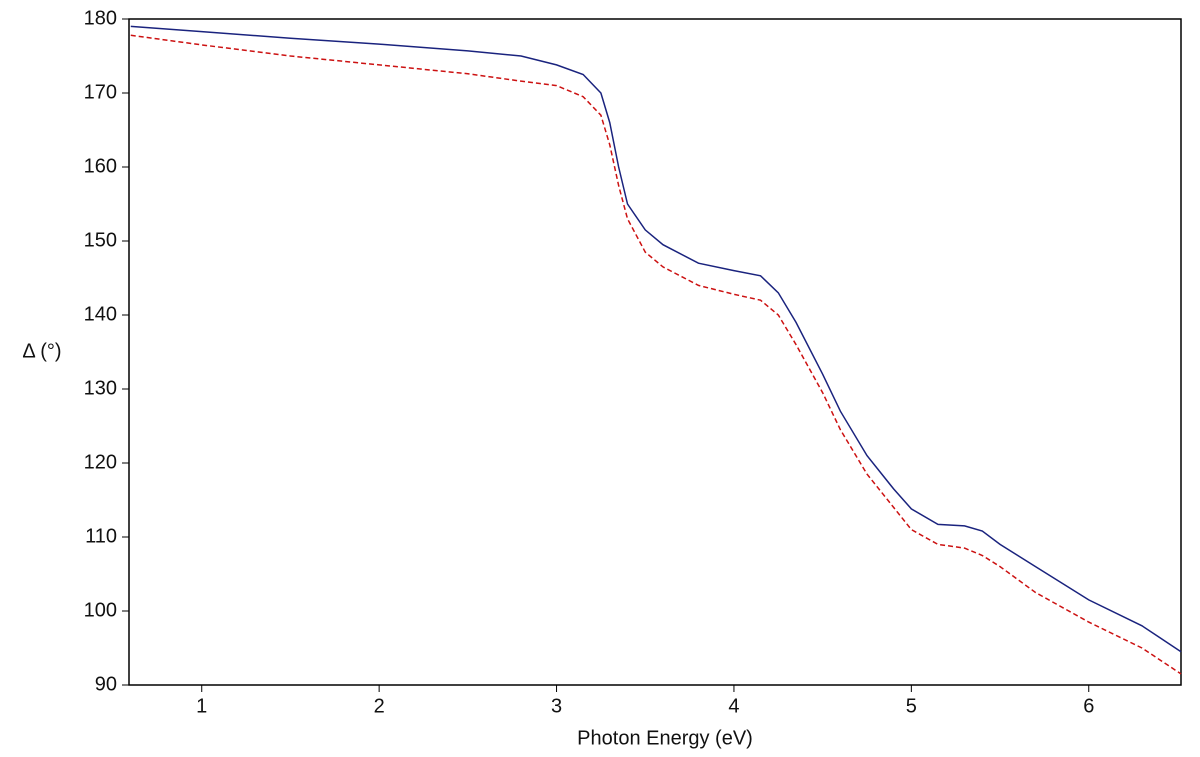 Image resolution: width=1200 pixels, height=757 pixels. I want to click on x-tick-label: 1, so click(201, 706).